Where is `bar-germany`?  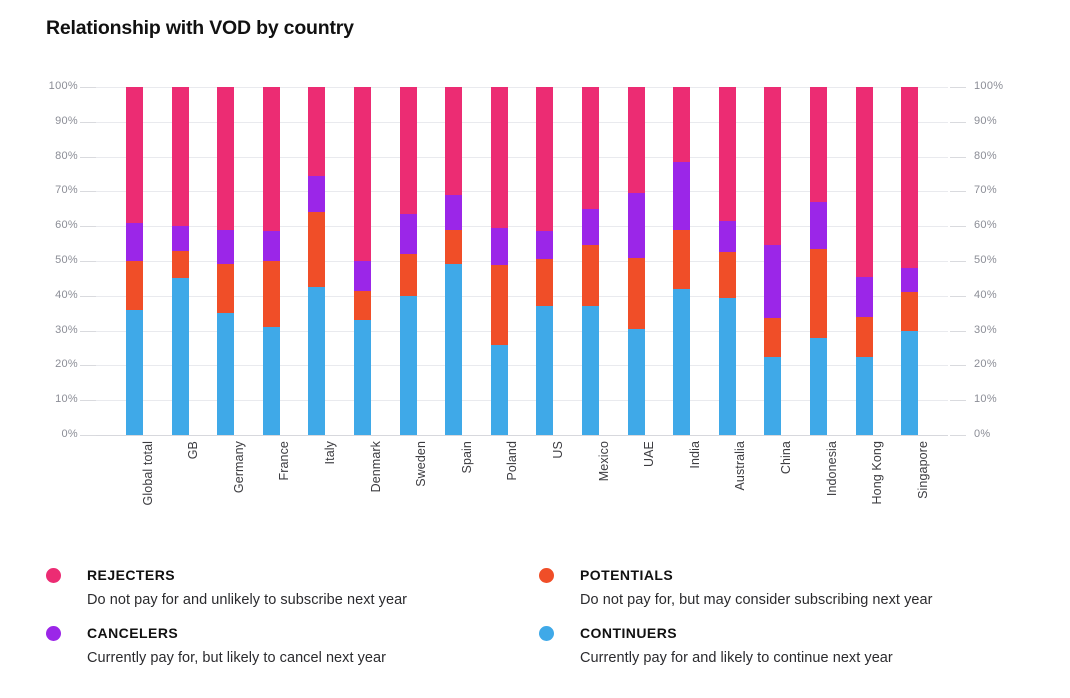
bar-germany is located at coordinates (226, 261).